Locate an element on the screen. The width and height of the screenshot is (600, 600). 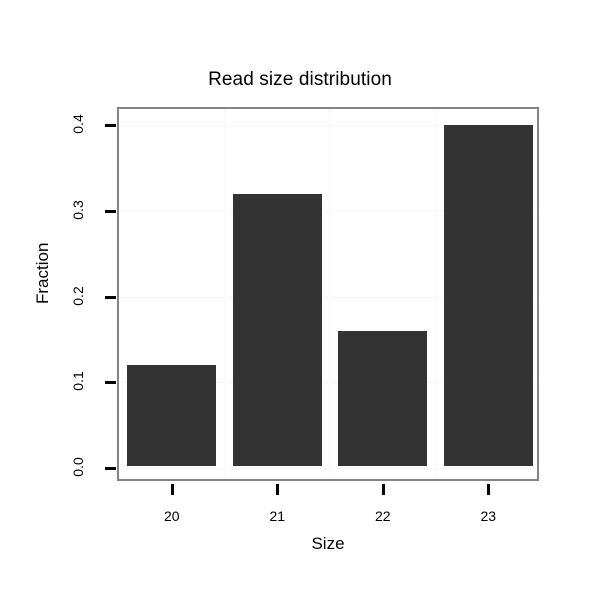
x-axis-title: Size is located at coordinates (328, 543).